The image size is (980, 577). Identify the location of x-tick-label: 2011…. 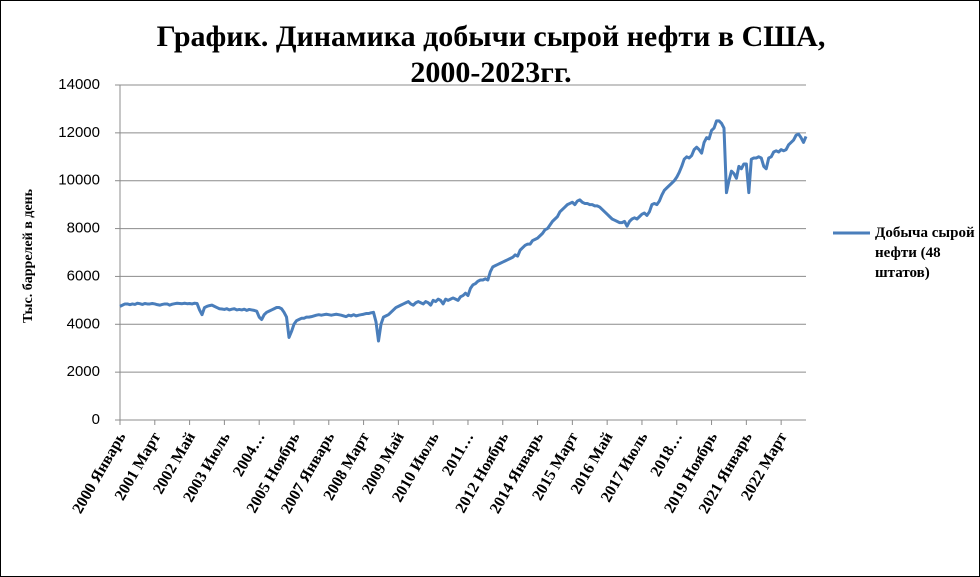
(458, 454).